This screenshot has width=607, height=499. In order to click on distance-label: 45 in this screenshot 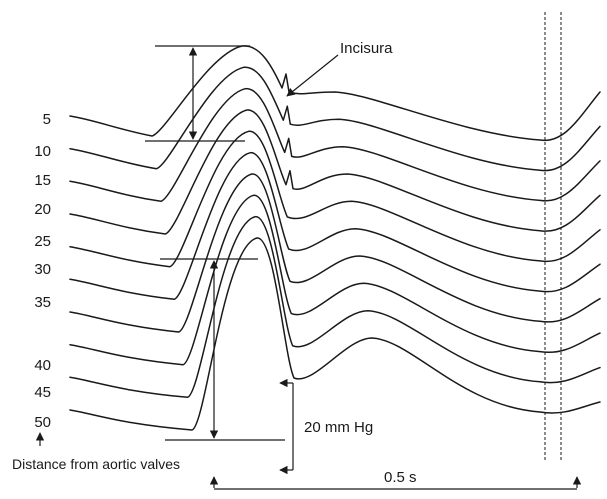, I will do `click(42, 392)`.